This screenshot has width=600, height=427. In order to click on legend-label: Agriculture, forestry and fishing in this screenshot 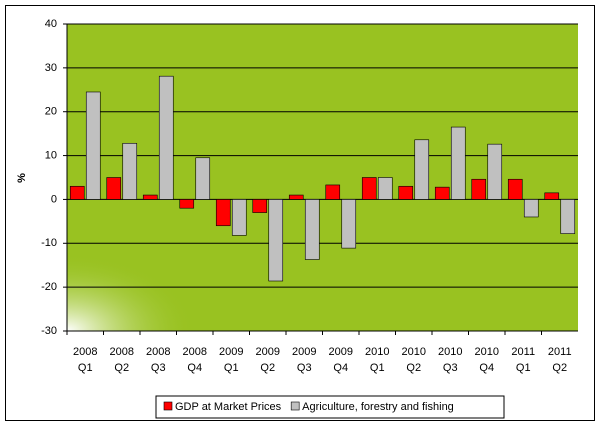, I will do `click(378, 407)`.